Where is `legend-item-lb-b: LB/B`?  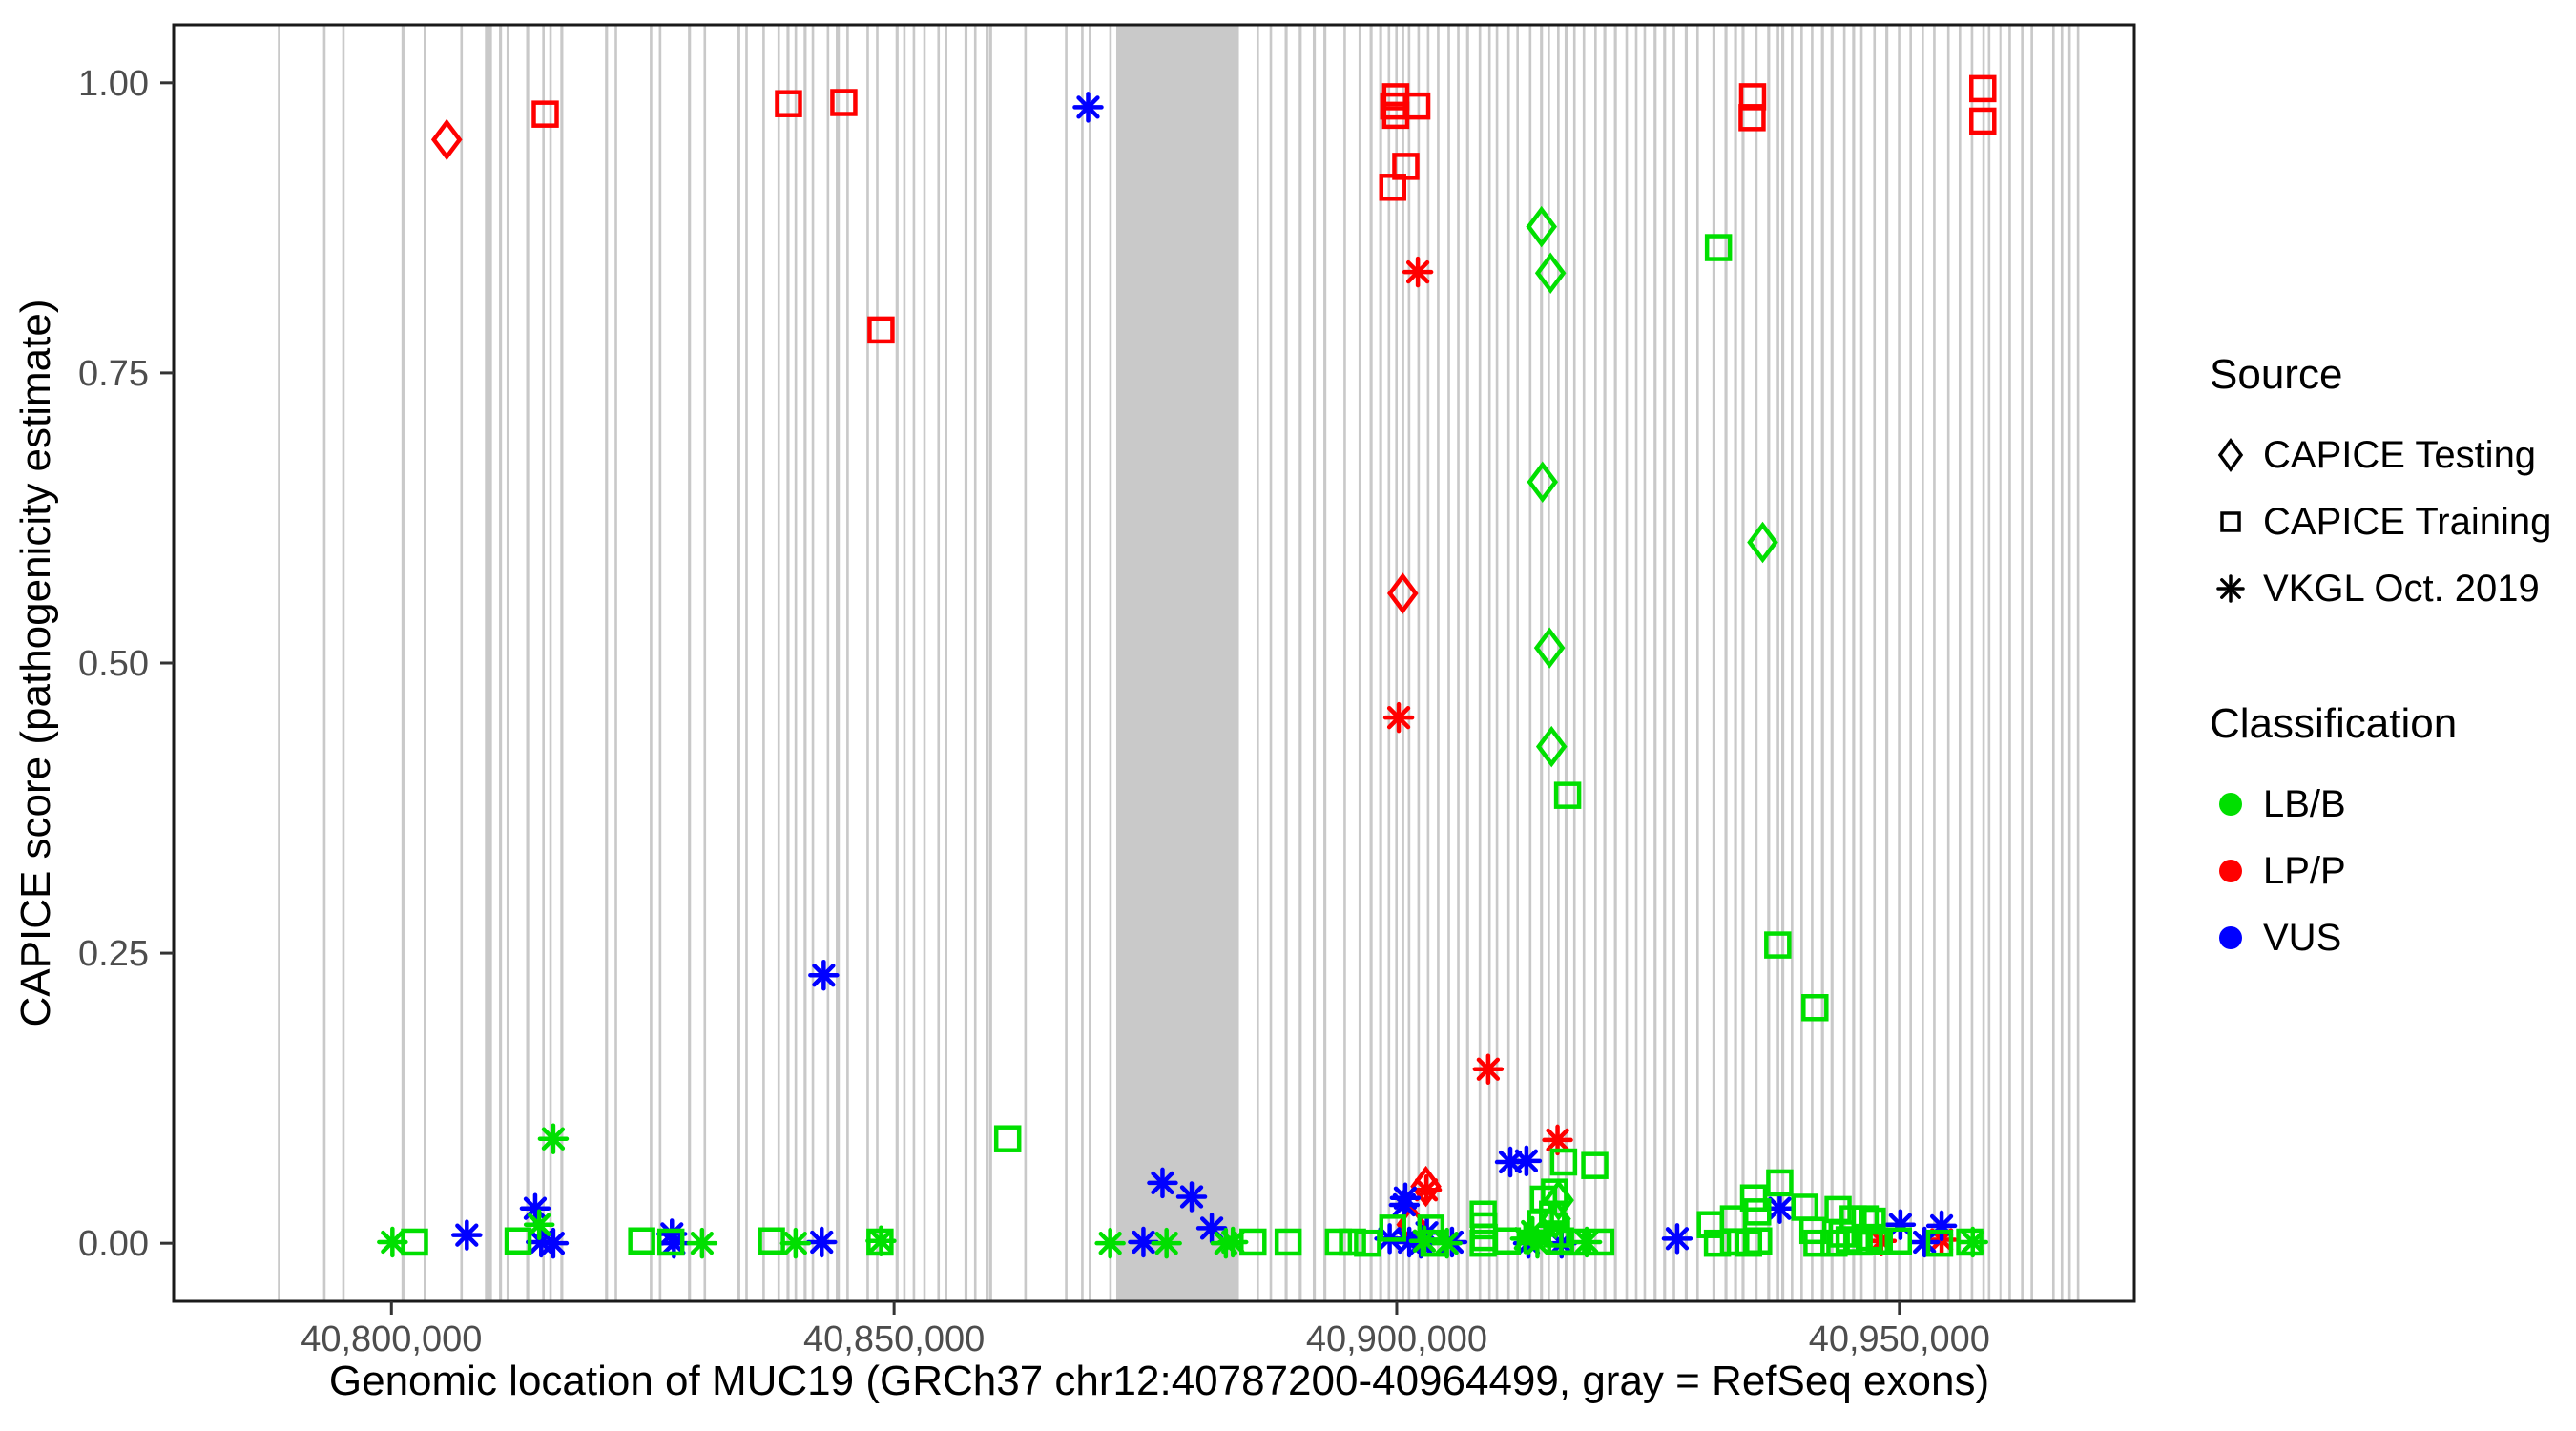
legend-item-lb-b: LB/B is located at coordinates (2386, 804).